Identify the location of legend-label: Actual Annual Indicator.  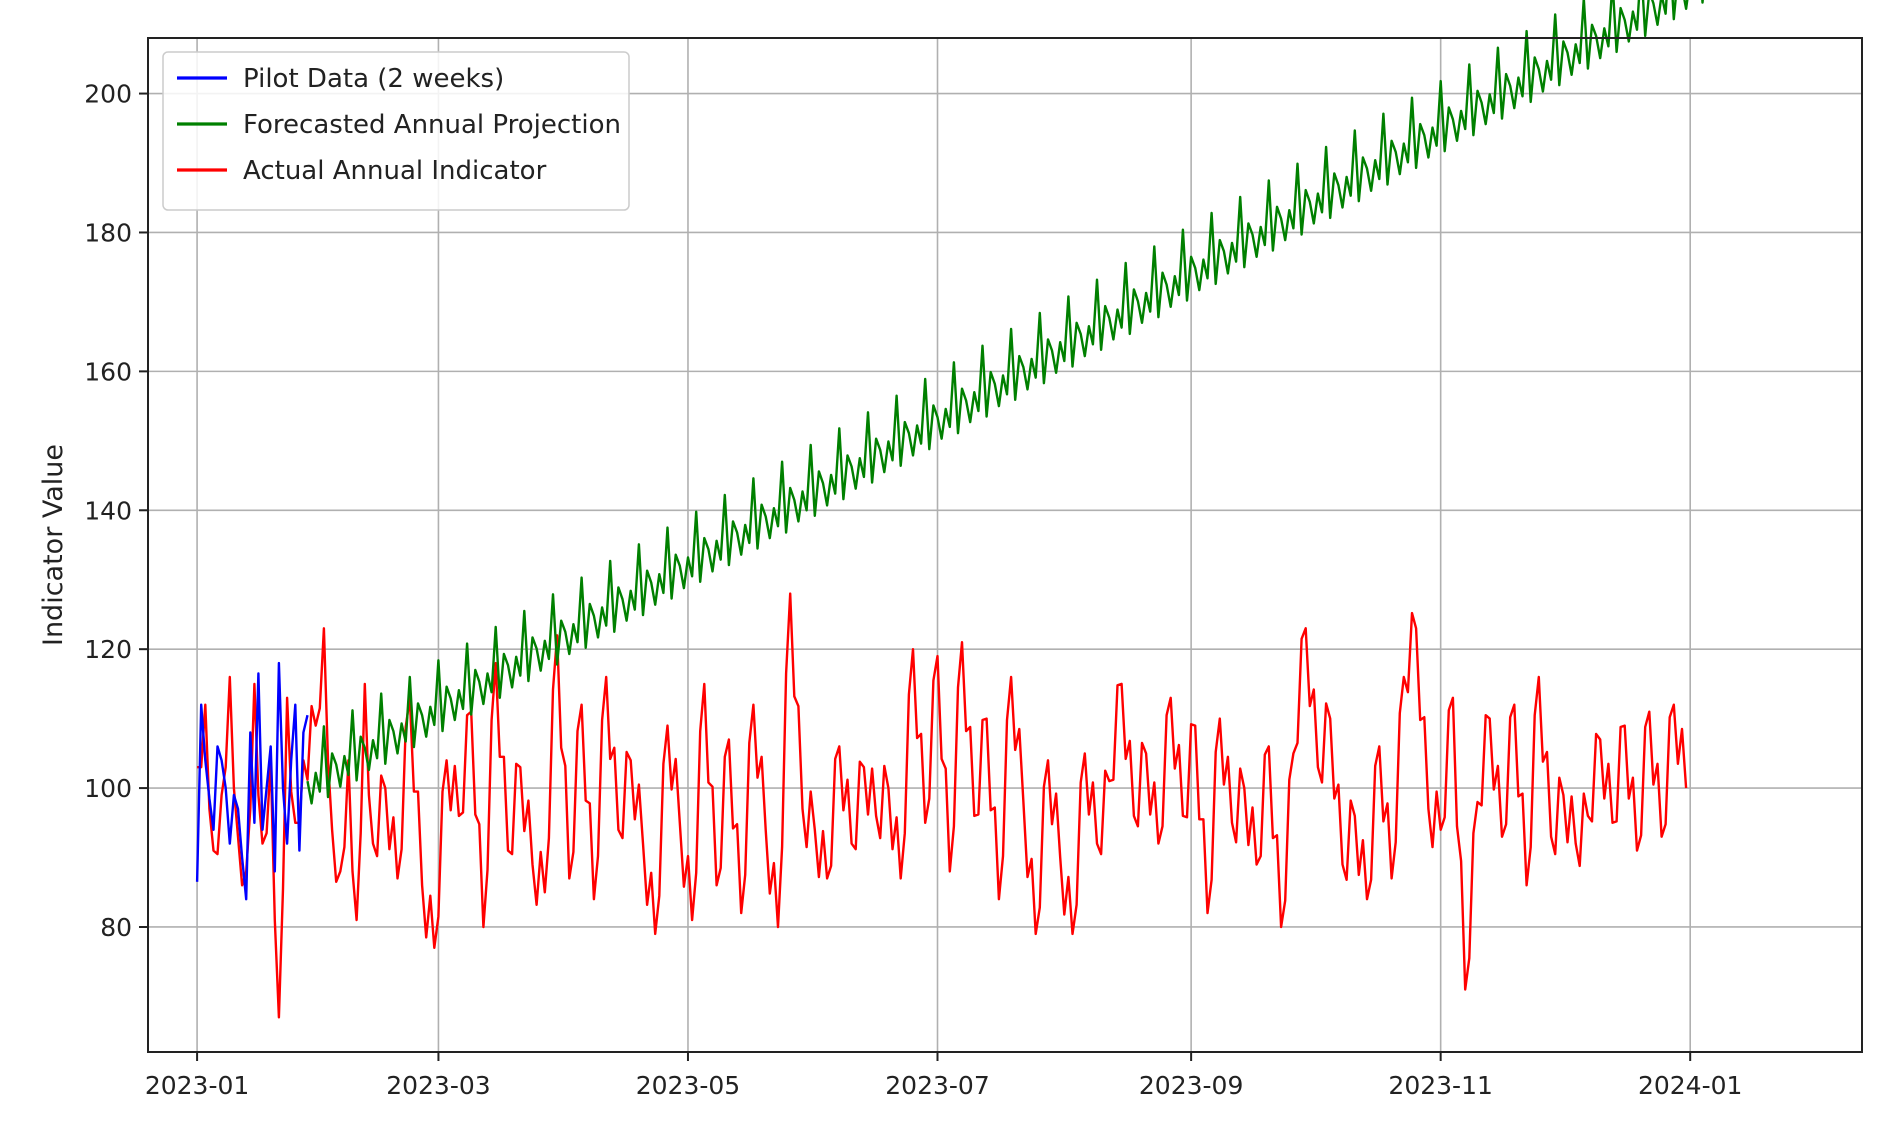
(395, 171).